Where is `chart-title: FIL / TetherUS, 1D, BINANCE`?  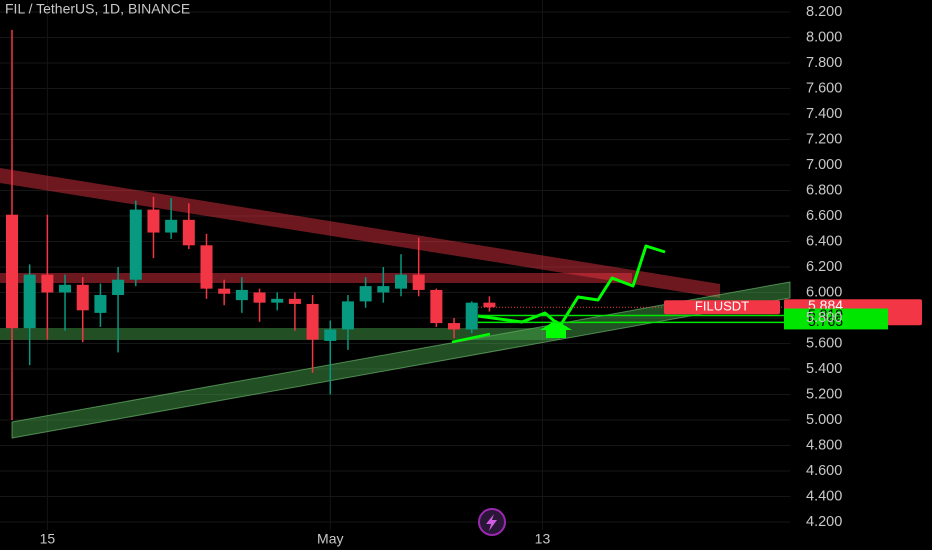
chart-title: FIL / TetherUS, 1D, BINANCE is located at coordinates (97, 9).